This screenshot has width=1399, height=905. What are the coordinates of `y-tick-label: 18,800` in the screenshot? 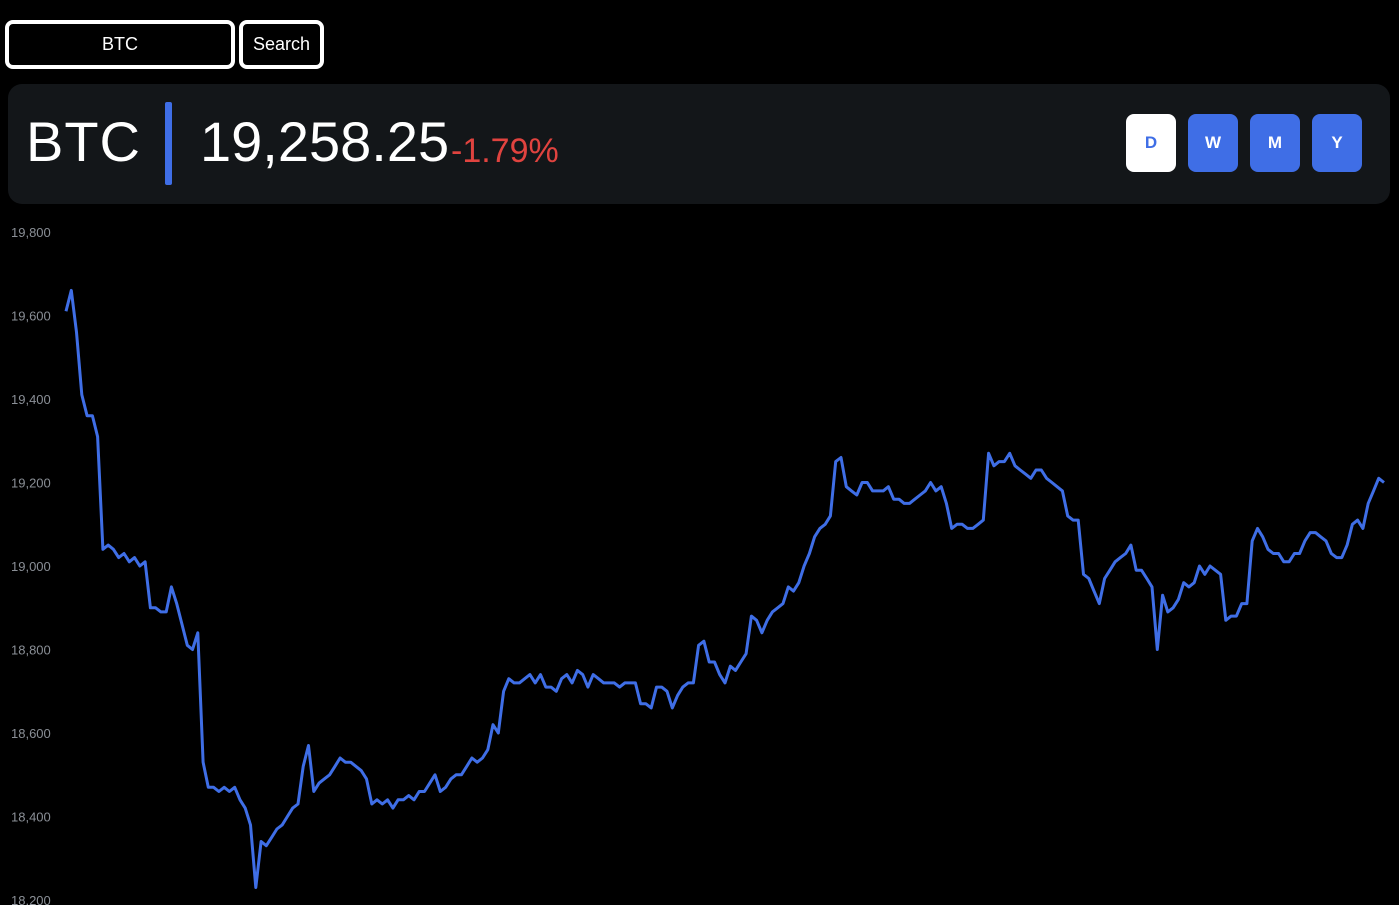 It's located at (31, 650).